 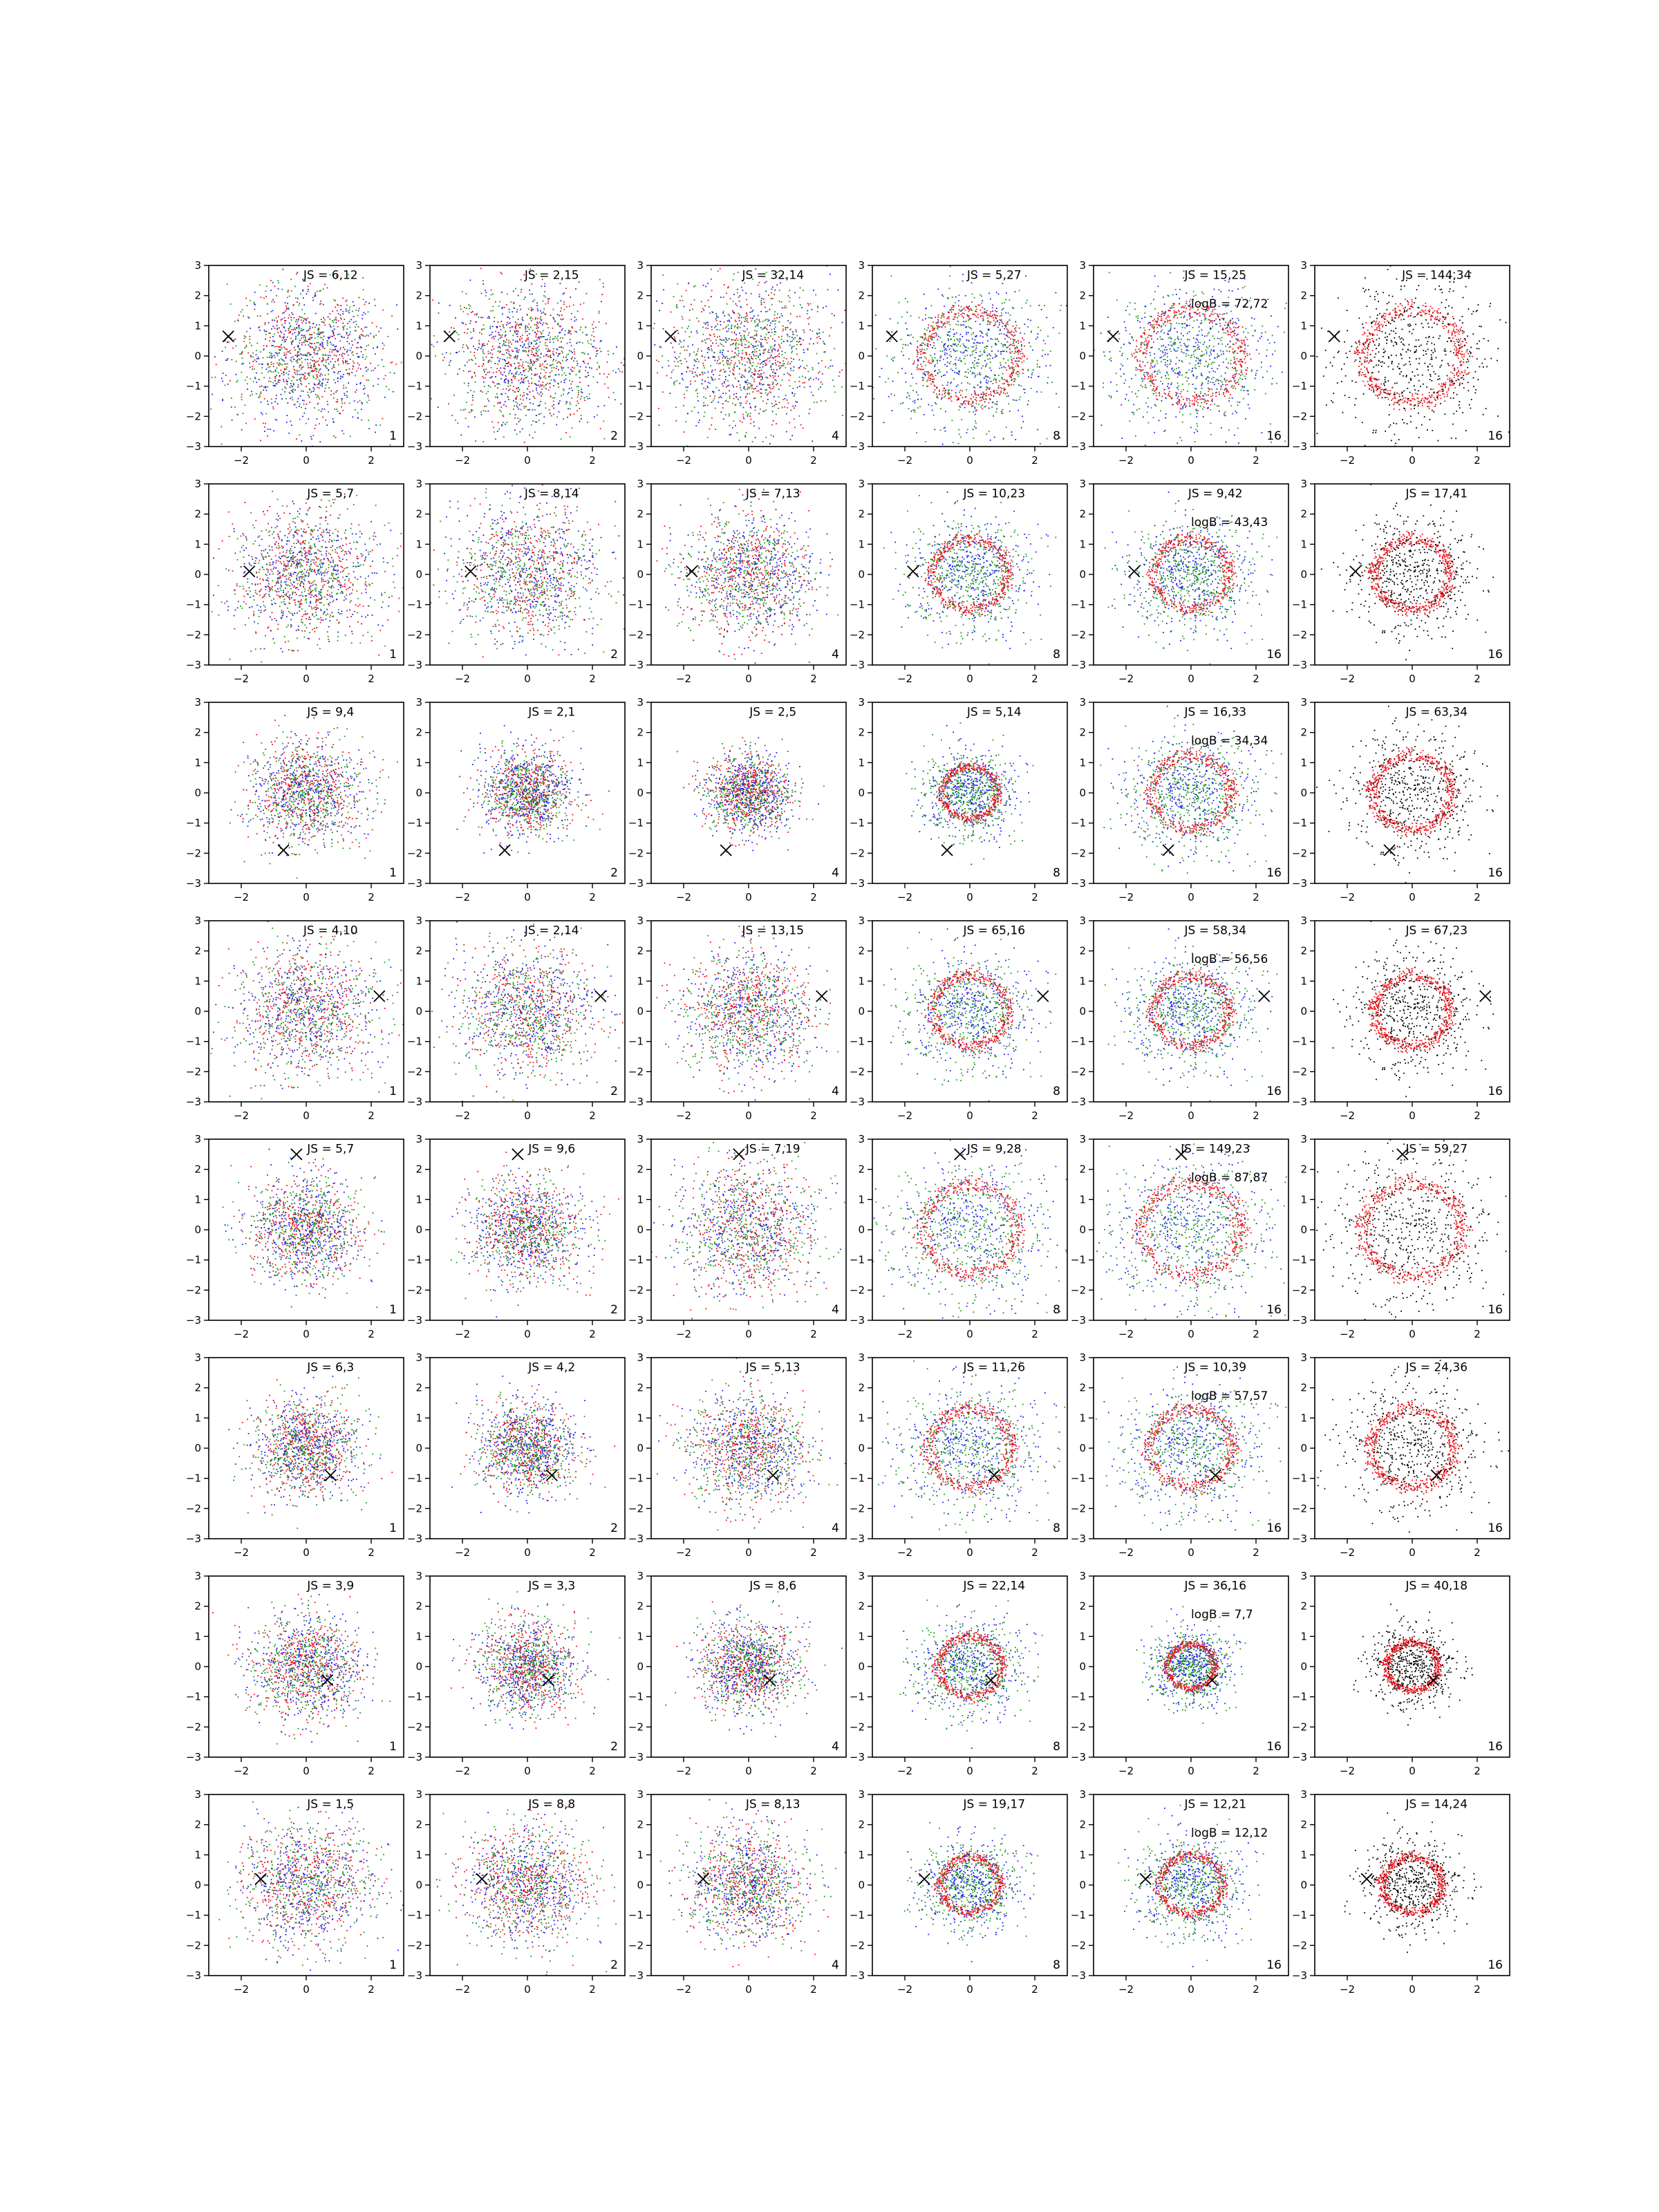 I want to click on axes-frame, so click(x=749, y=356).